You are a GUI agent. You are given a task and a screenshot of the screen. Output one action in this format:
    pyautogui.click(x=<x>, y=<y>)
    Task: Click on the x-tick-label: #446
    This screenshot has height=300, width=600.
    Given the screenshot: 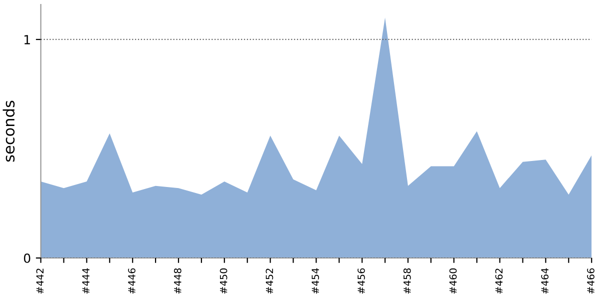 What is the action you would take?
    pyautogui.click(x=132, y=281)
    